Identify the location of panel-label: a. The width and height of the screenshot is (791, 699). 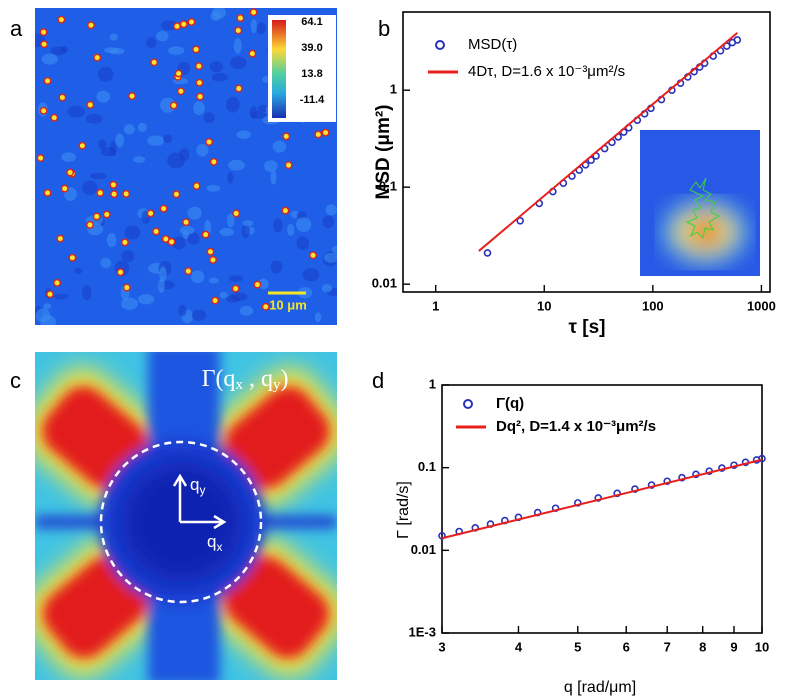
(16, 28).